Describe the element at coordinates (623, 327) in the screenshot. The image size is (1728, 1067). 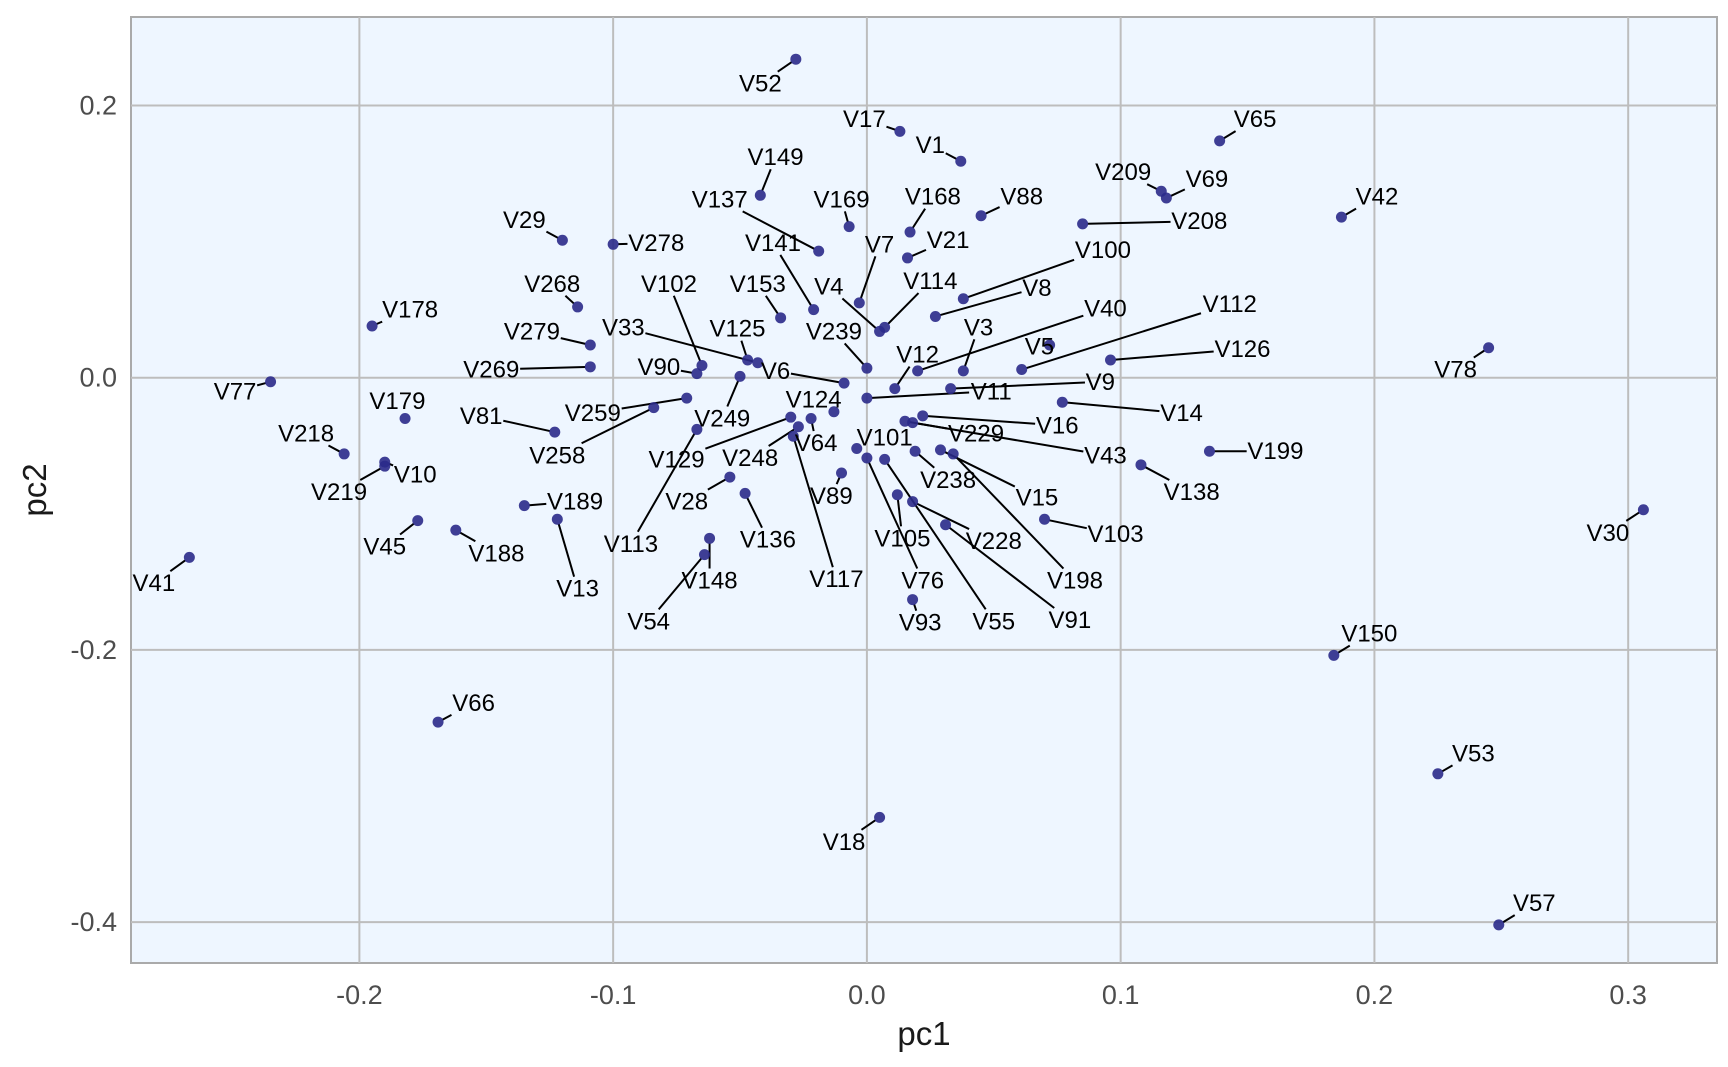
I see `point-label: V33` at that location.